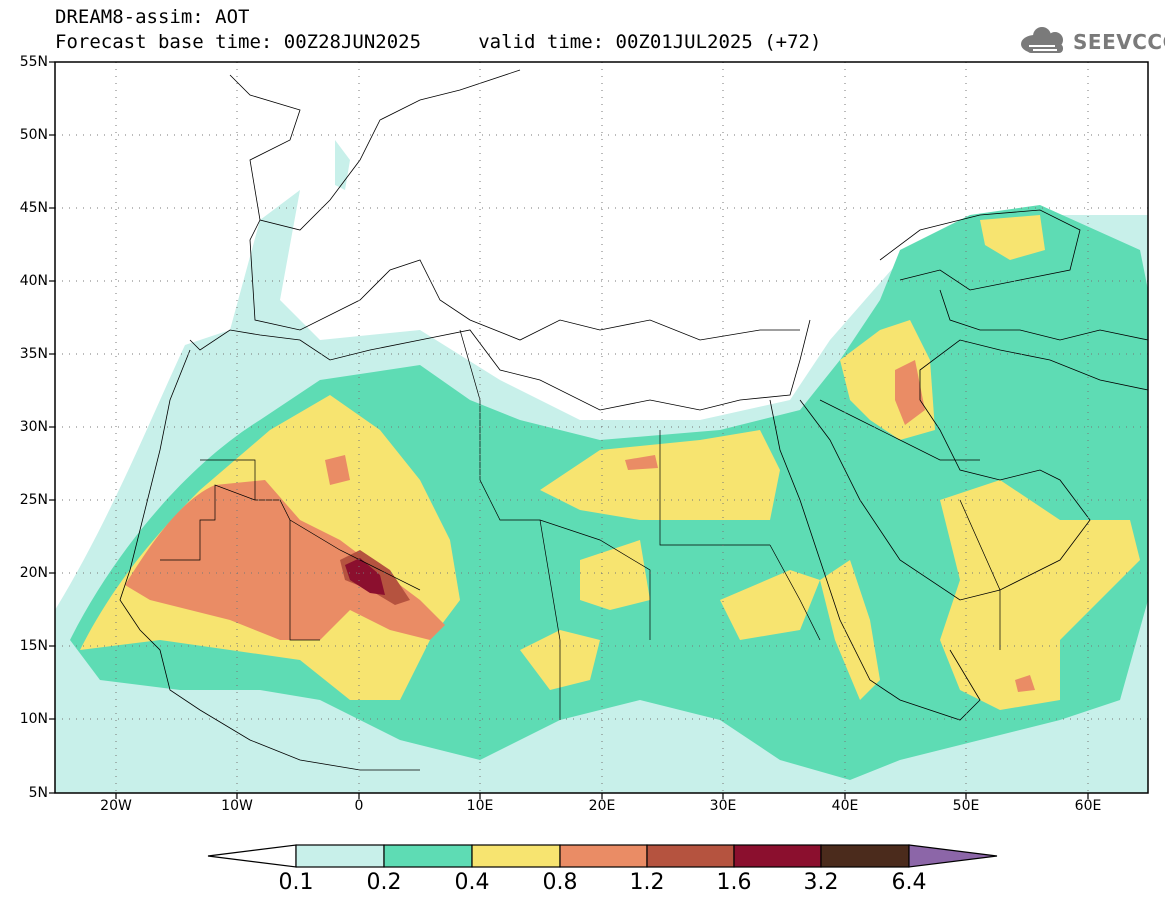  Describe the element at coordinates (647, 882) in the screenshot. I see `colorbar-label: 1.2` at that location.